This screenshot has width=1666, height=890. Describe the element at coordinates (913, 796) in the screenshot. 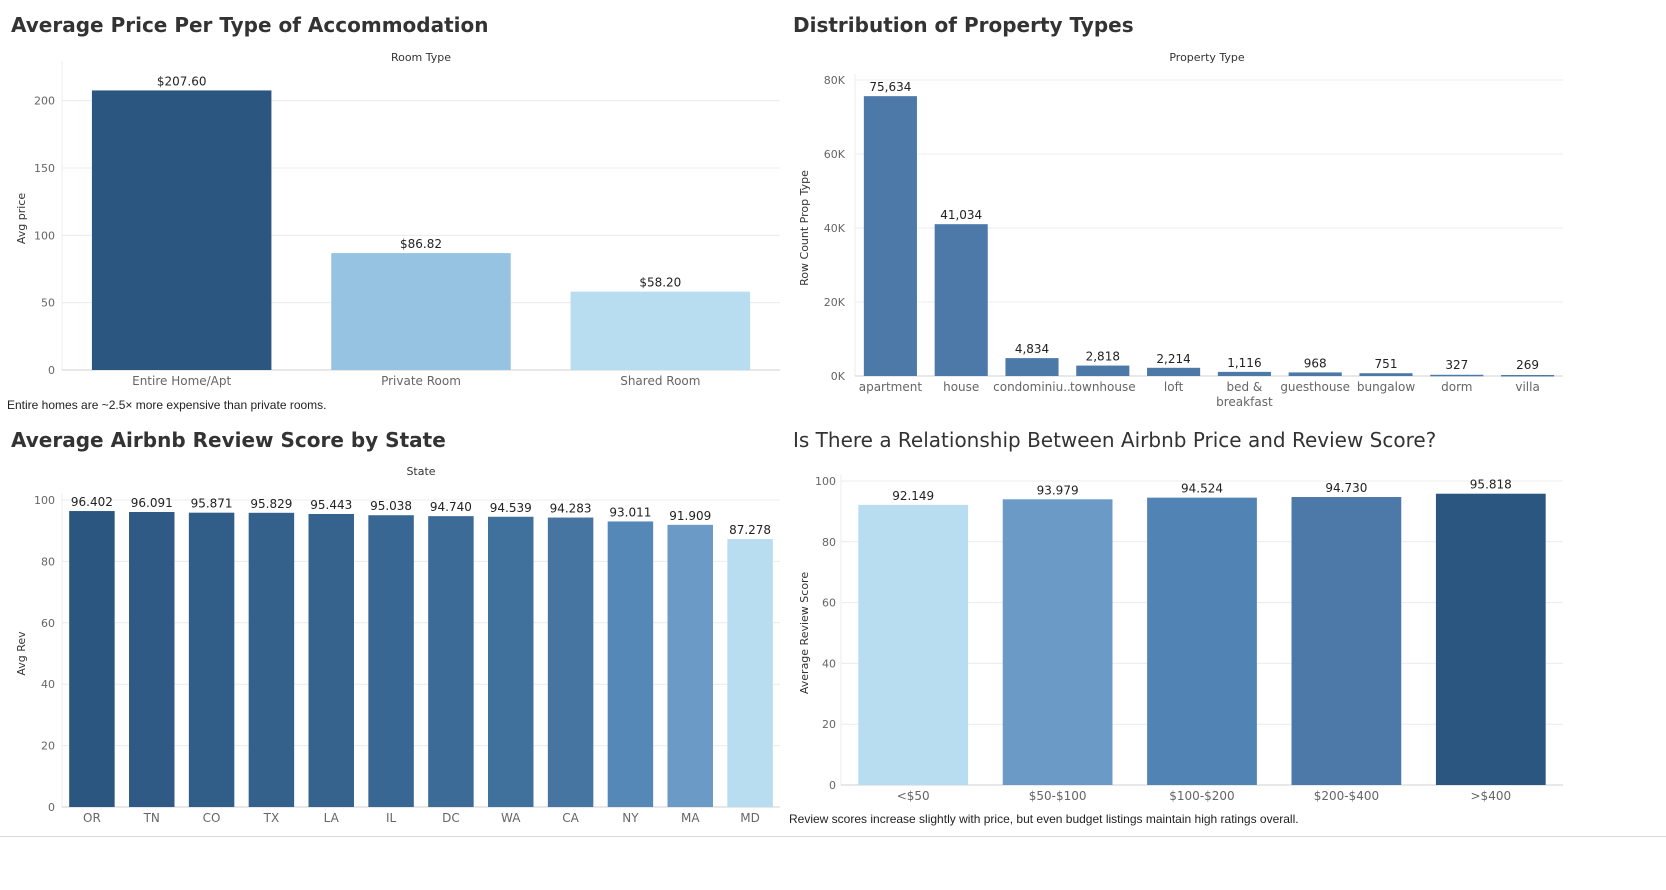

I see `x-tick-label: <$50` at that location.